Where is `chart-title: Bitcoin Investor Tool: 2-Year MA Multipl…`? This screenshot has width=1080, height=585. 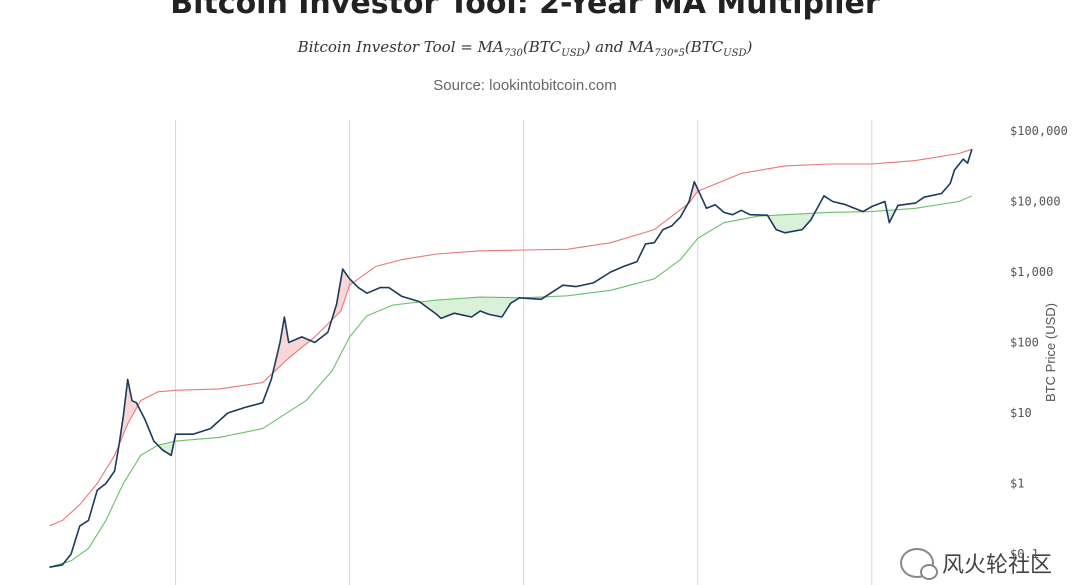
chart-title: Bitcoin Investor Tool: 2-Year MA Multipl… is located at coordinates (525, 10).